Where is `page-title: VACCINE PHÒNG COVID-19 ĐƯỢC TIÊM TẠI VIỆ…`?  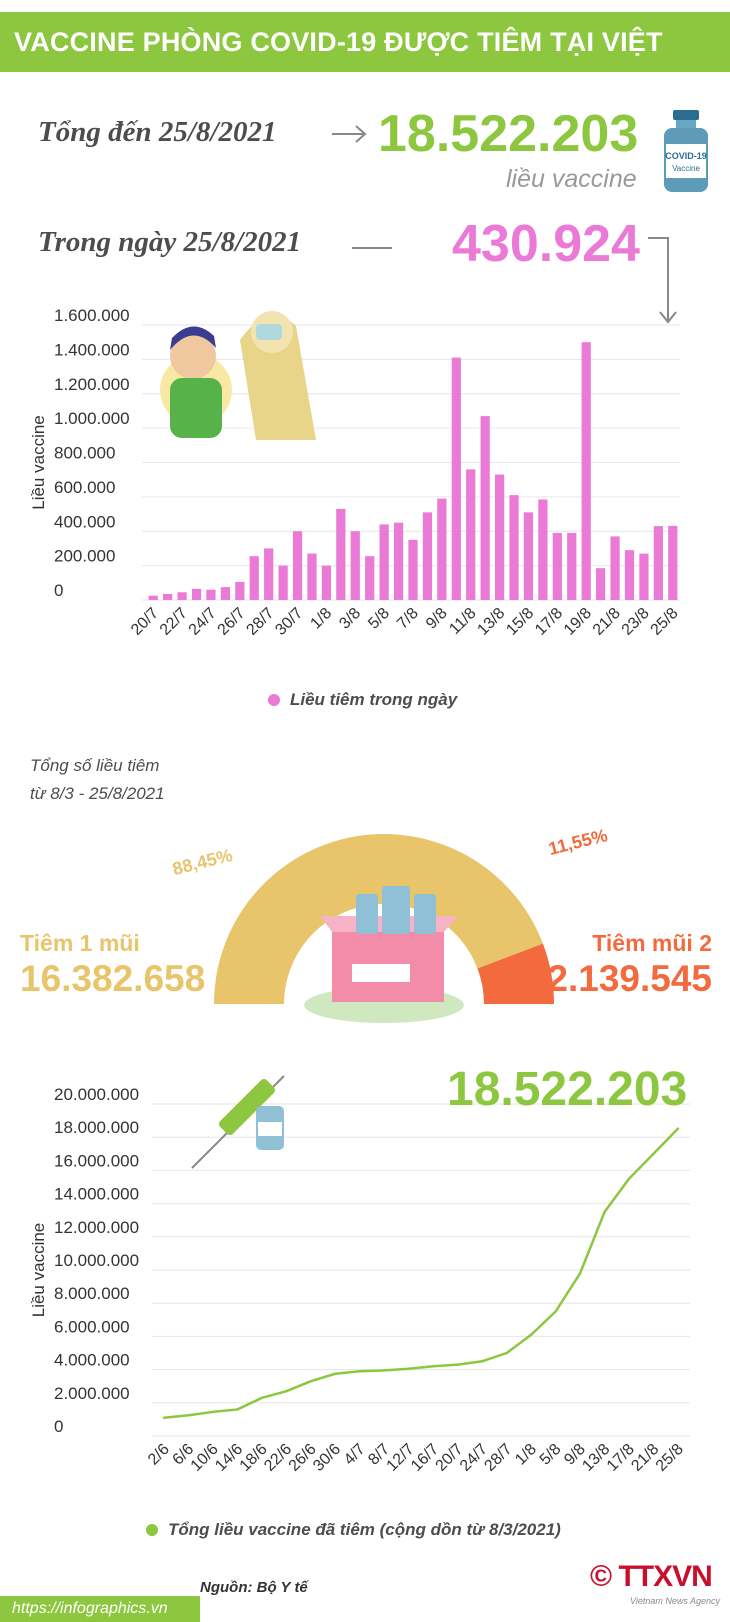 page-title: VACCINE PHÒNG COVID-19 ĐƯỢC TIÊM TẠI VIỆ… is located at coordinates (365, 64).